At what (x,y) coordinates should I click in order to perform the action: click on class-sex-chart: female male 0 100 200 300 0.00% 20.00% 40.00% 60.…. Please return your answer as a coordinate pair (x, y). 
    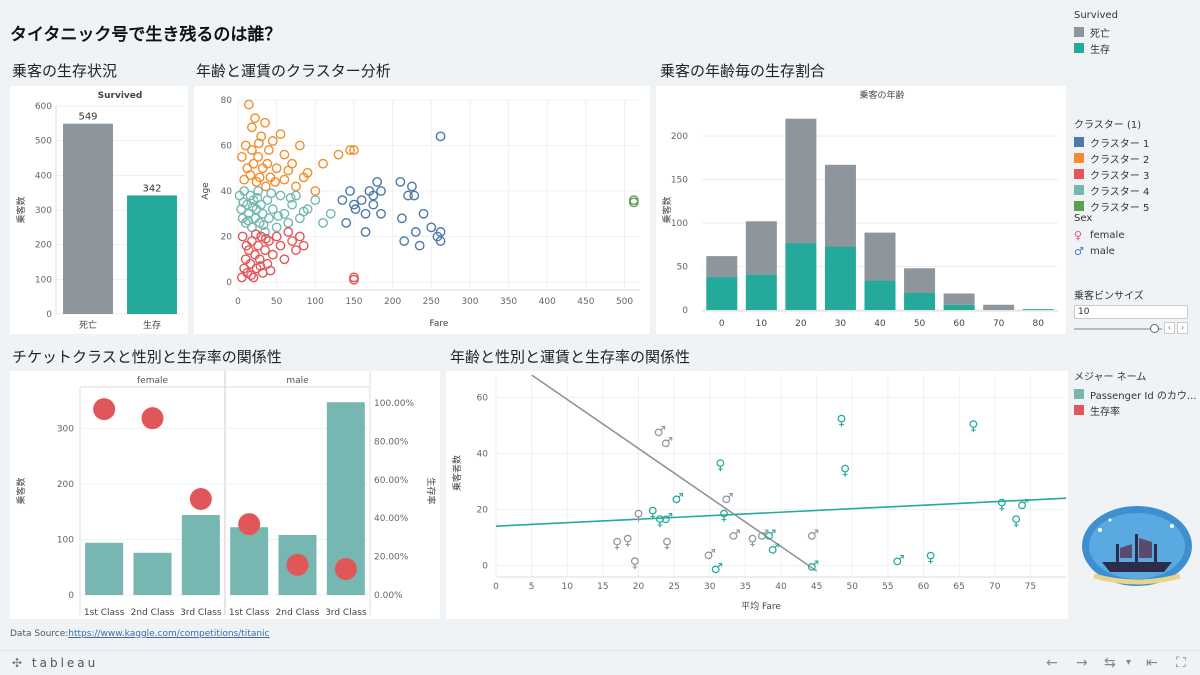
    Looking at the image, I should click on (225, 495).